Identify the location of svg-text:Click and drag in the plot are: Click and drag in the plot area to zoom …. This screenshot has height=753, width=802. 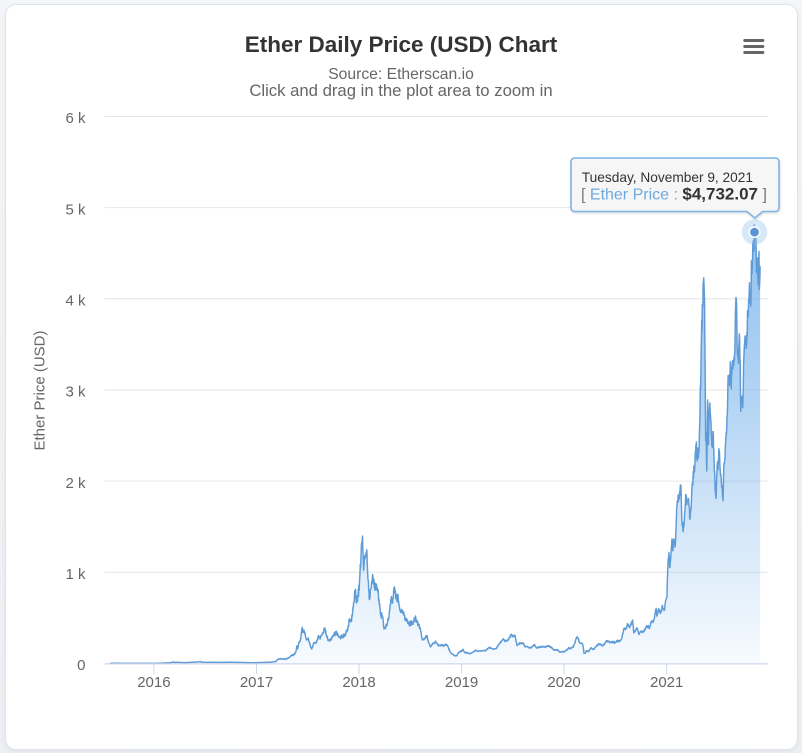
(400, 90).